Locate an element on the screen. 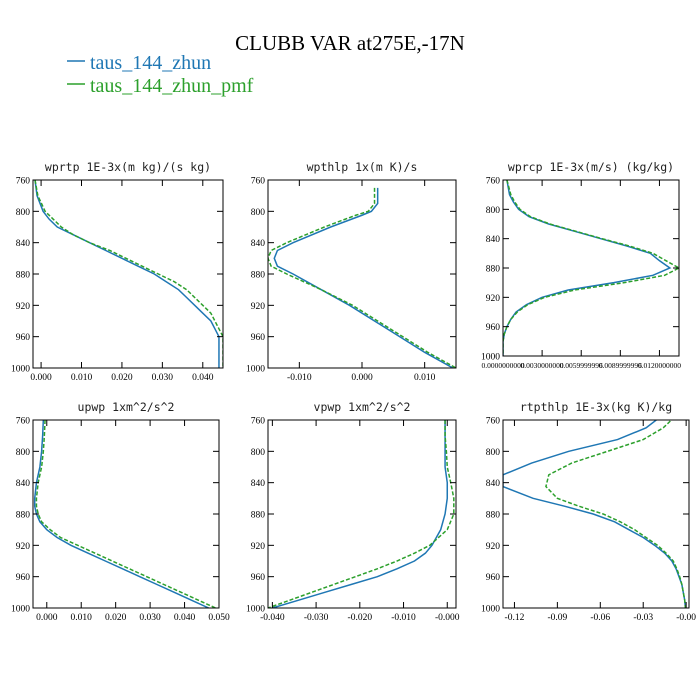 The height and width of the screenshot is (700, 700). x-tick-label: -0.000 is located at coordinates (447, 618).